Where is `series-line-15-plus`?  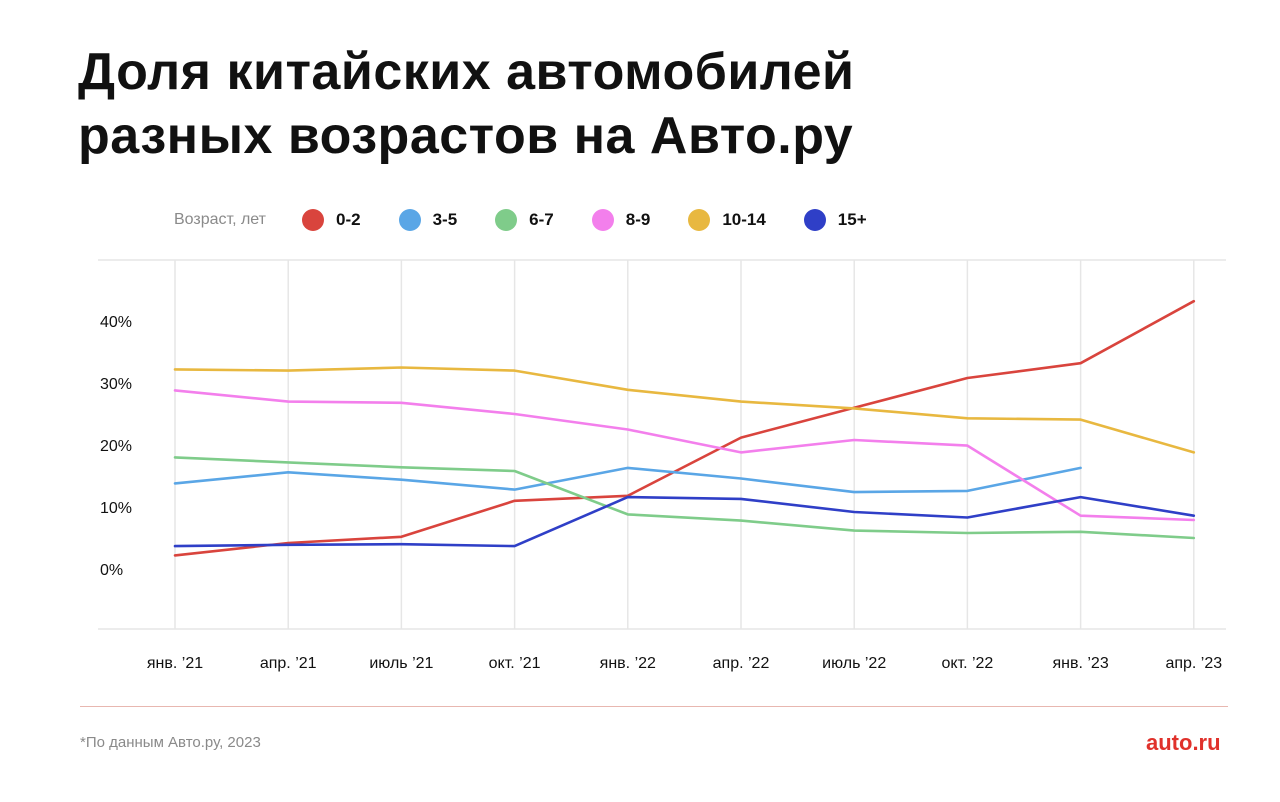 series-line-15-plus is located at coordinates (684, 521).